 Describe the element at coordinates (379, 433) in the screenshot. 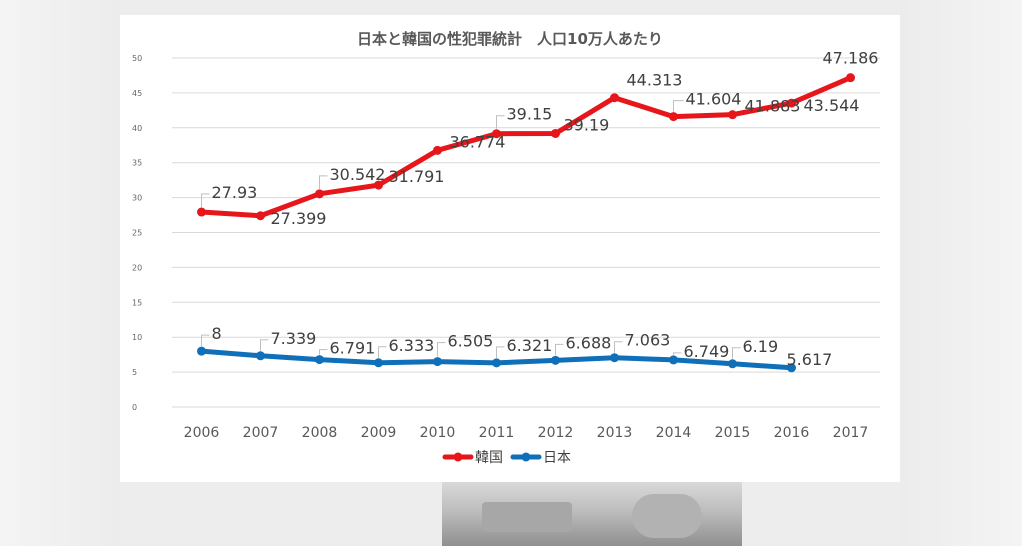

I see `x-tick-label: 2009` at that location.